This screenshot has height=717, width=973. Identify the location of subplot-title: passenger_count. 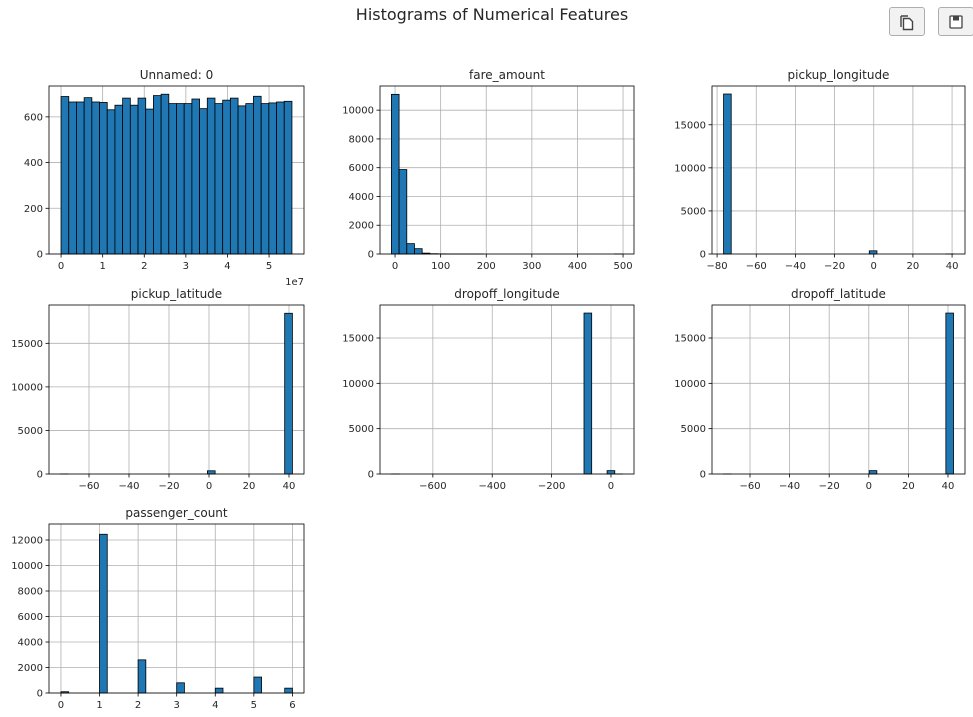
(176, 513).